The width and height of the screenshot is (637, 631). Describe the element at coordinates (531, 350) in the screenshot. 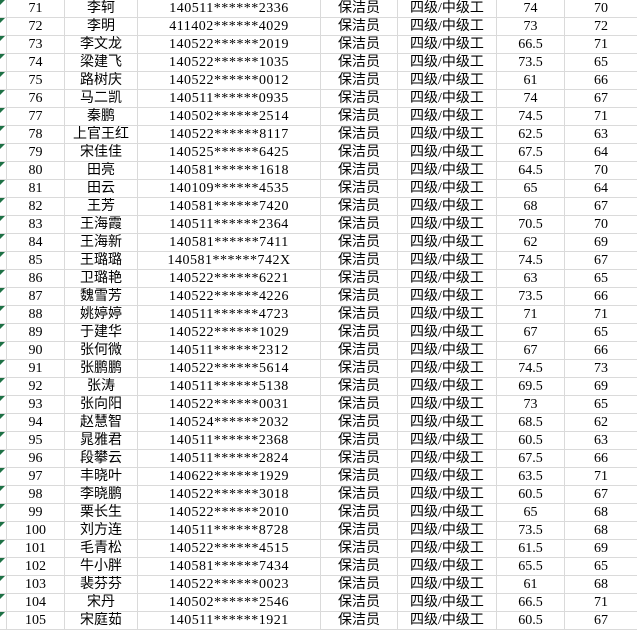

I see `cell-score1: 67` at that location.